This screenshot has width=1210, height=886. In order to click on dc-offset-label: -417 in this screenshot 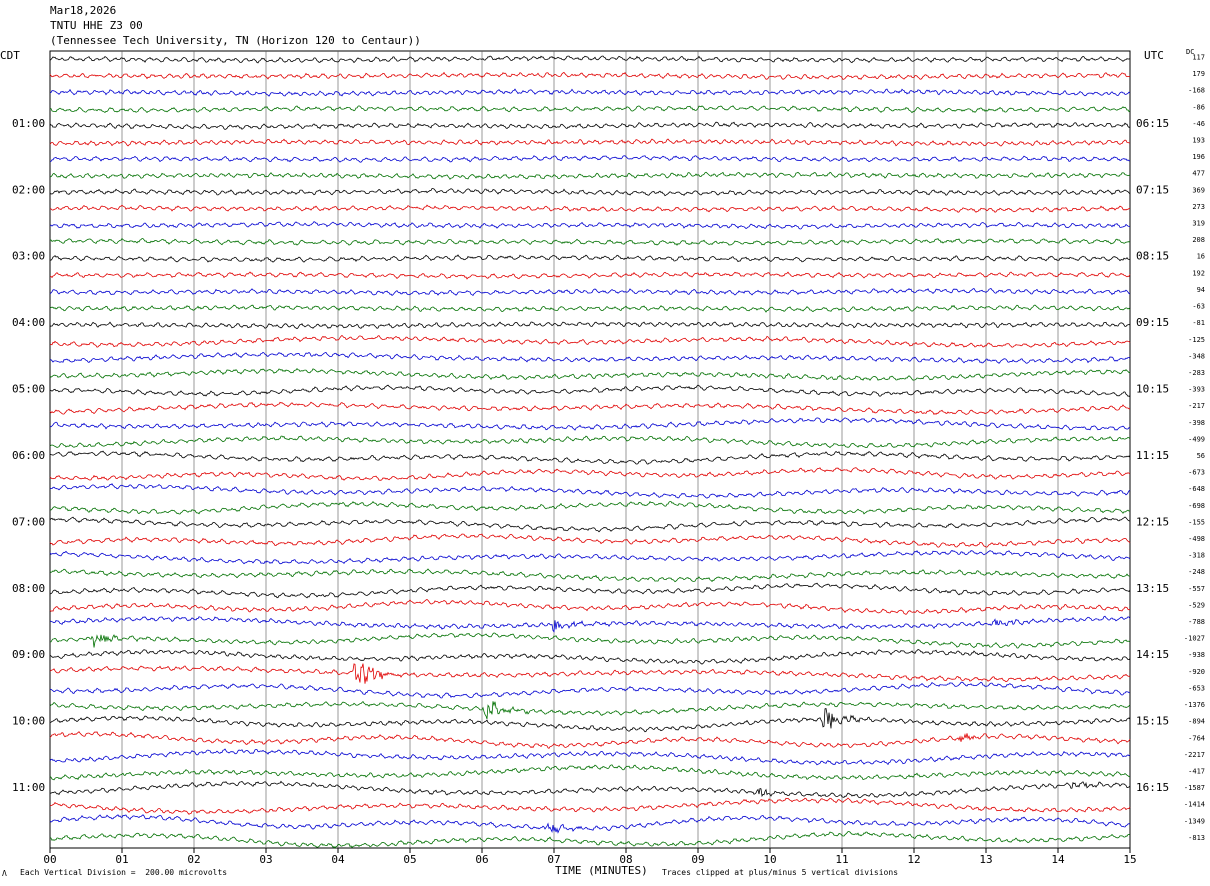, I will do `click(1196, 771)`.